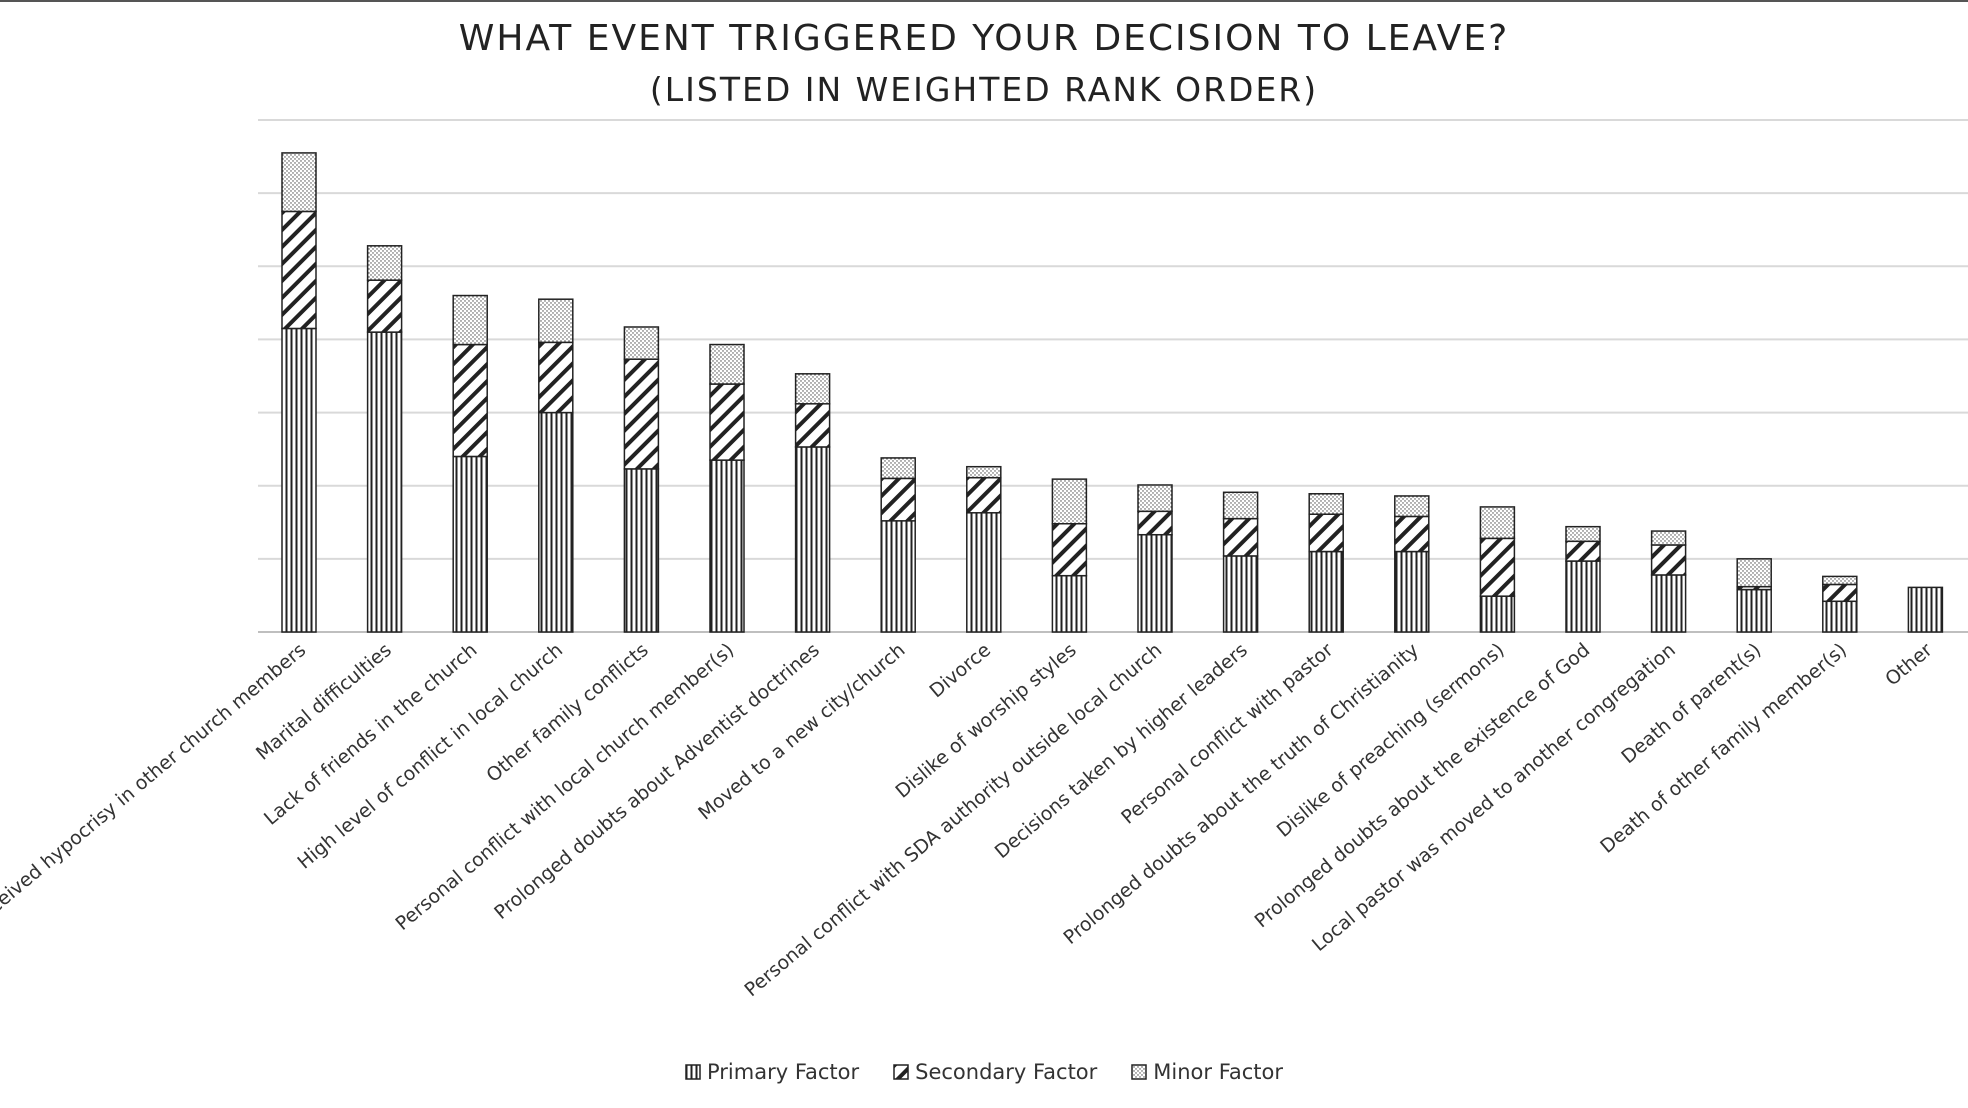 The height and width of the screenshot is (1108, 1968). What do you see at coordinates (960, 670) in the screenshot?
I see `category-label: Divorce` at bounding box center [960, 670].